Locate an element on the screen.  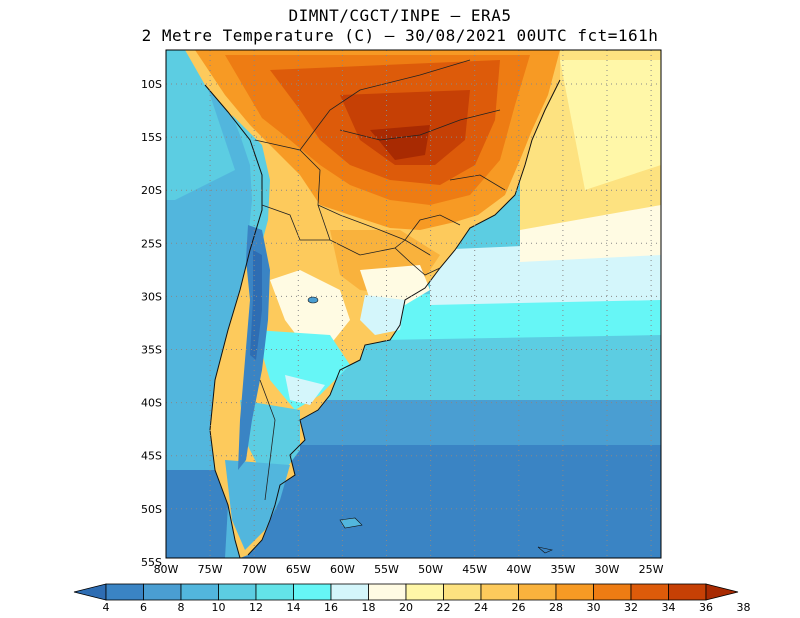
colorbar-label: 6 is located at coordinates (143, 607).